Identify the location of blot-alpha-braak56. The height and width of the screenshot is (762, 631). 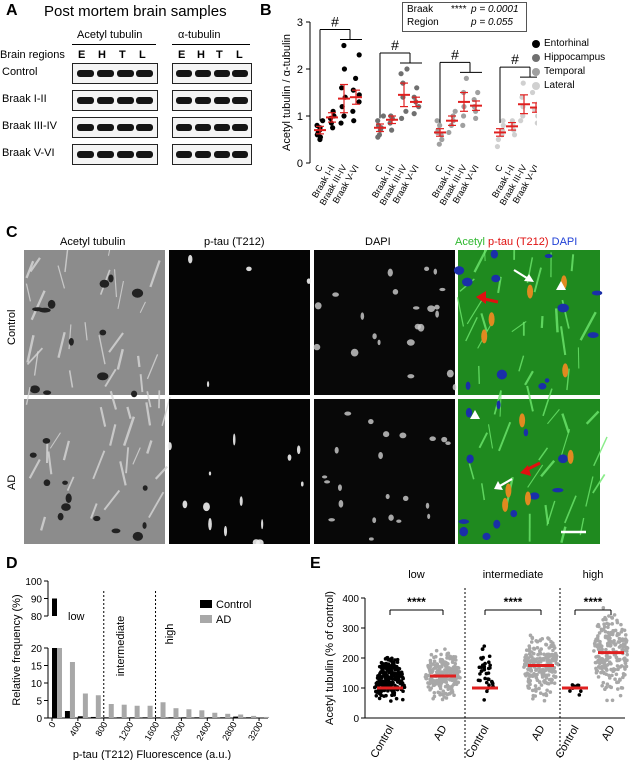
(212, 154).